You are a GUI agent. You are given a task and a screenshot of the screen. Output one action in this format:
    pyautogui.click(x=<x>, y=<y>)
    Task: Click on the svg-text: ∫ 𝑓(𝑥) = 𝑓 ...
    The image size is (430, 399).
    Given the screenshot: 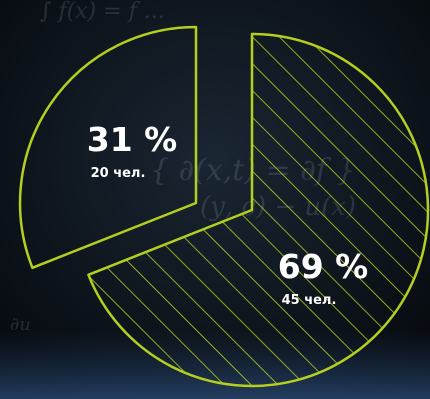 What is the action you would take?
    pyautogui.click(x=102, y=12)
    